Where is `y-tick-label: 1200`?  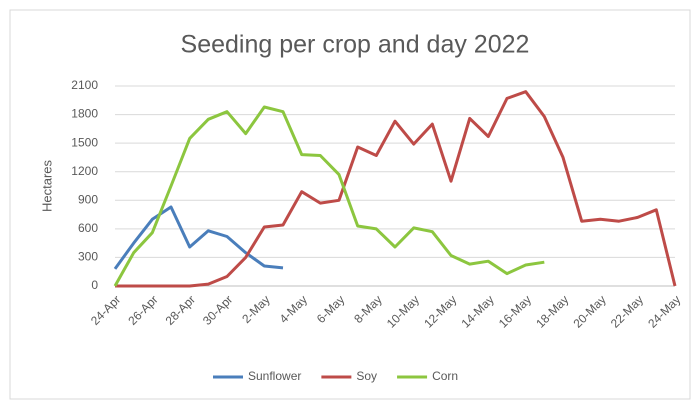 y-tick-label: 1200 is located at coordinates (84, 171).